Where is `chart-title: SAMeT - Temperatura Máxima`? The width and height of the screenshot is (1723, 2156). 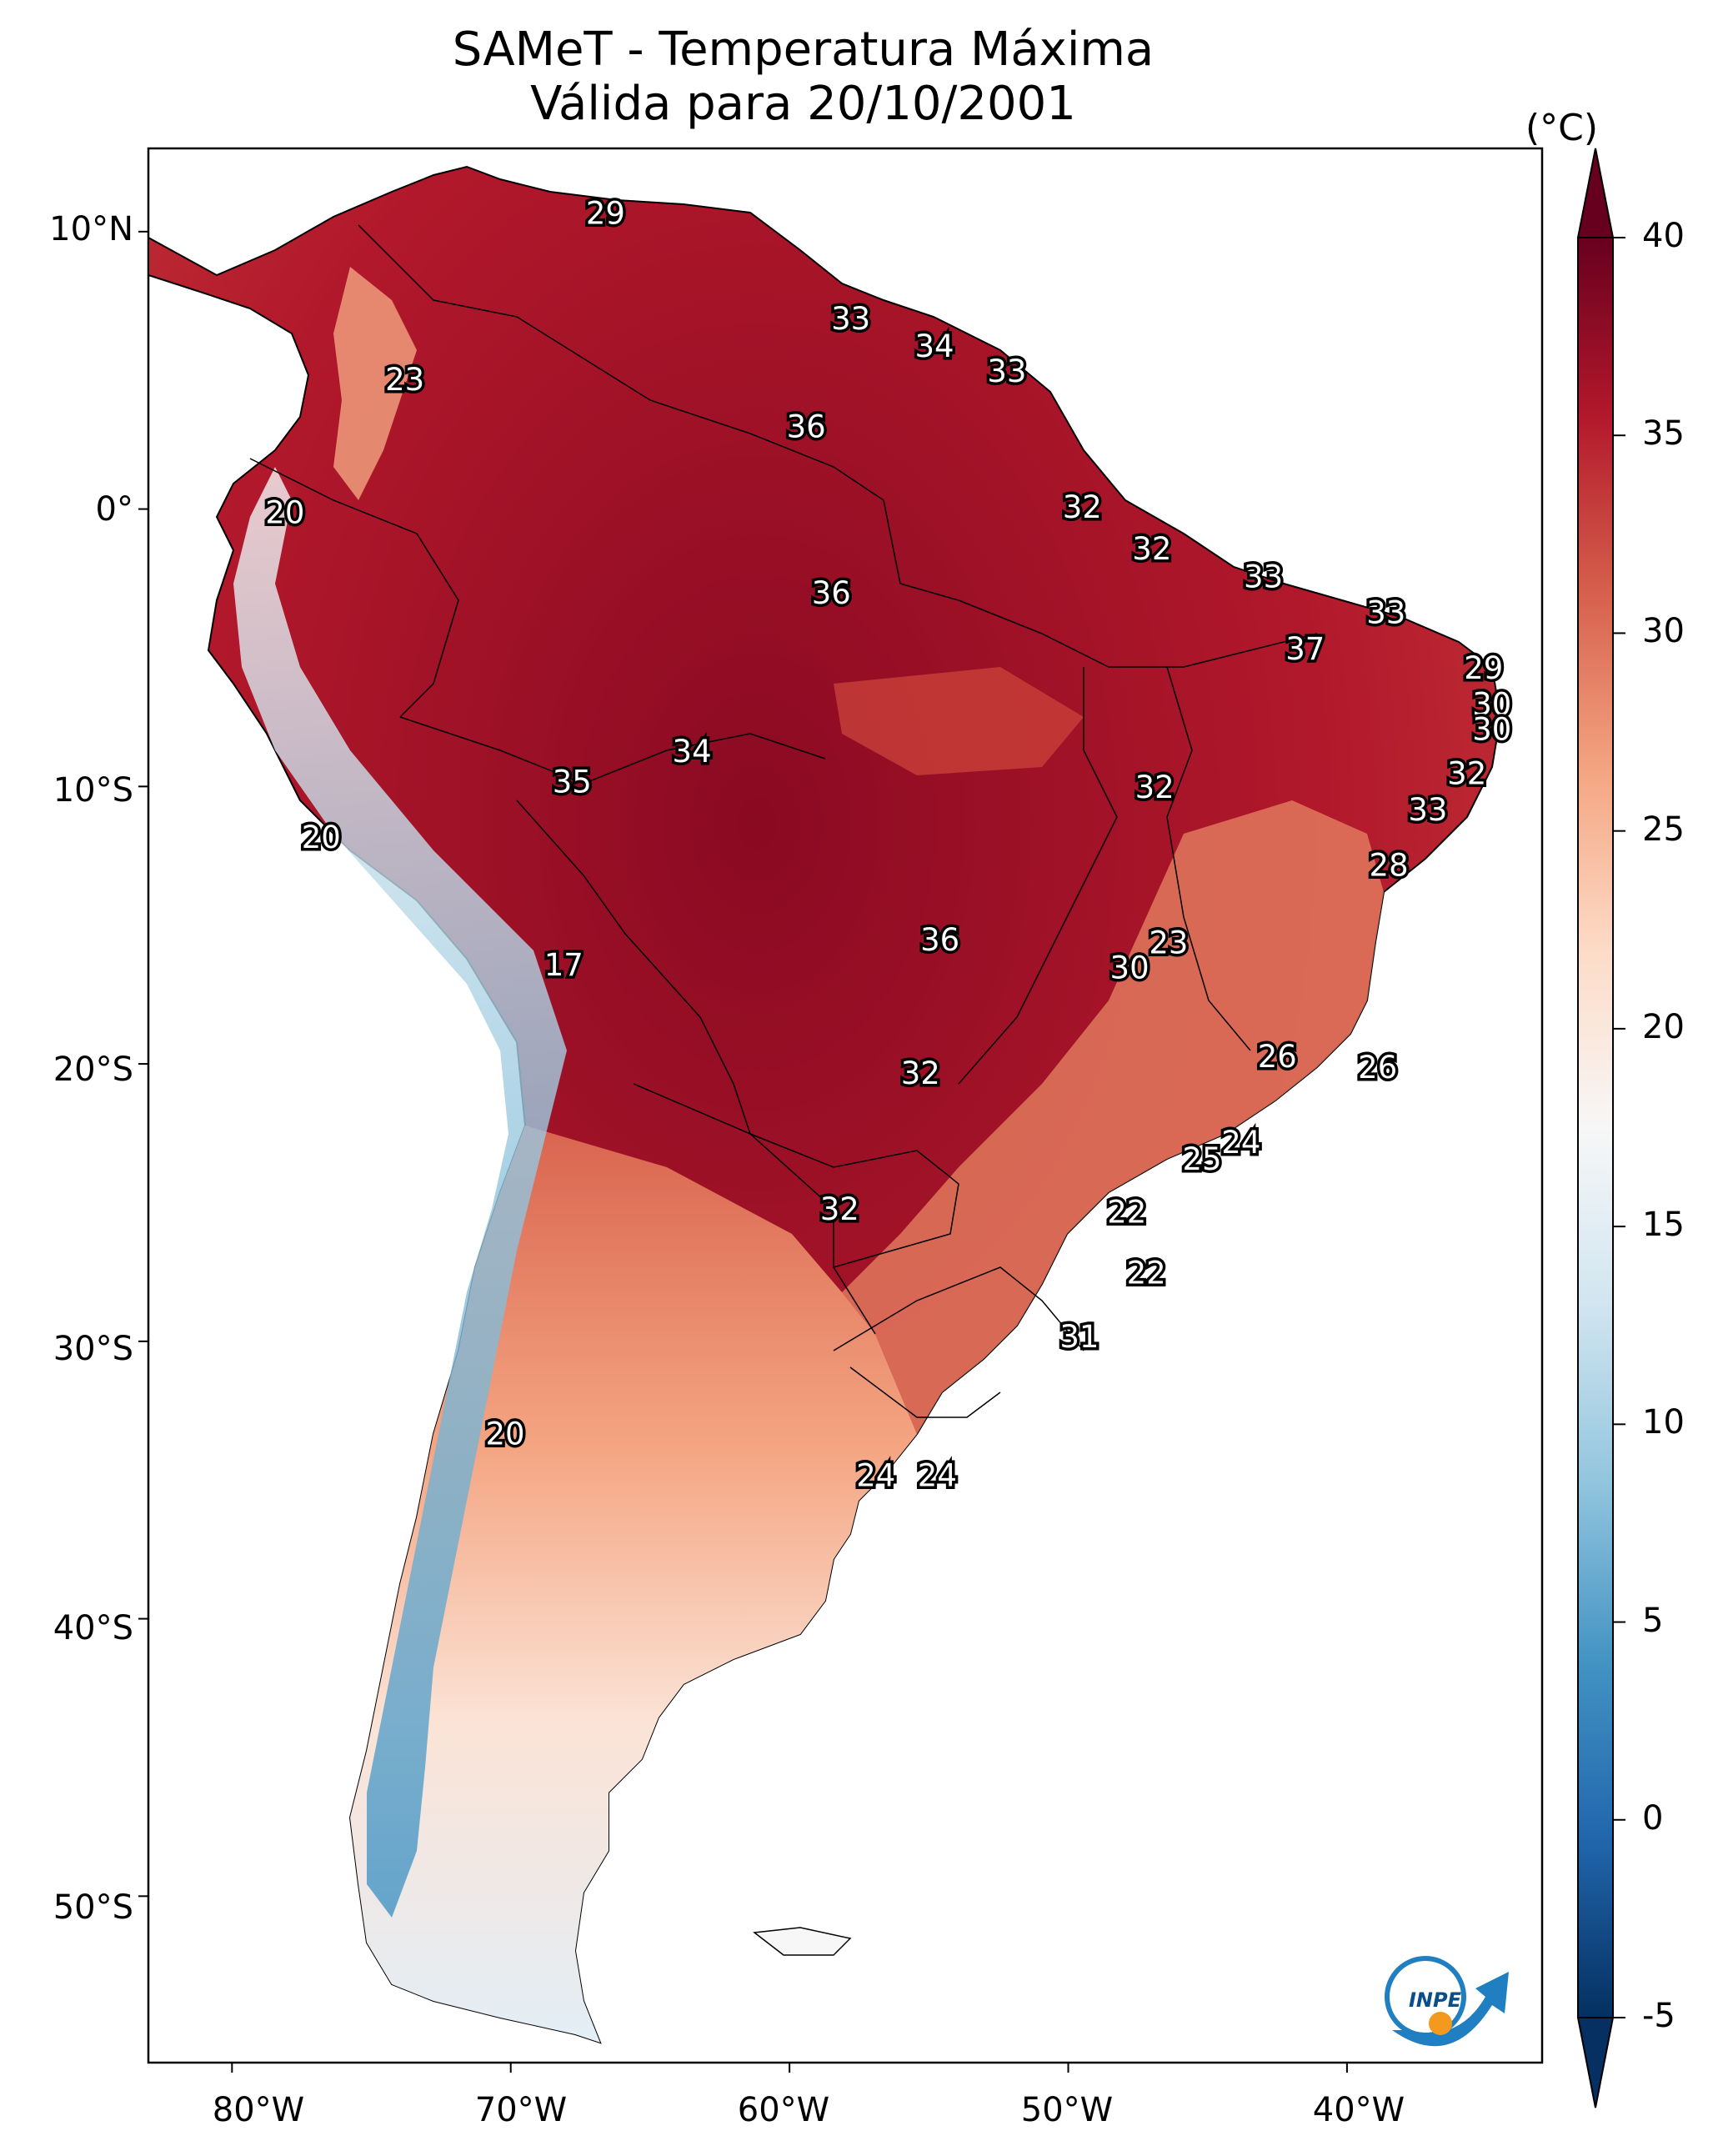 chart-title: SAMeT - Temperatura Máxima is located at coordinates (803, 50).